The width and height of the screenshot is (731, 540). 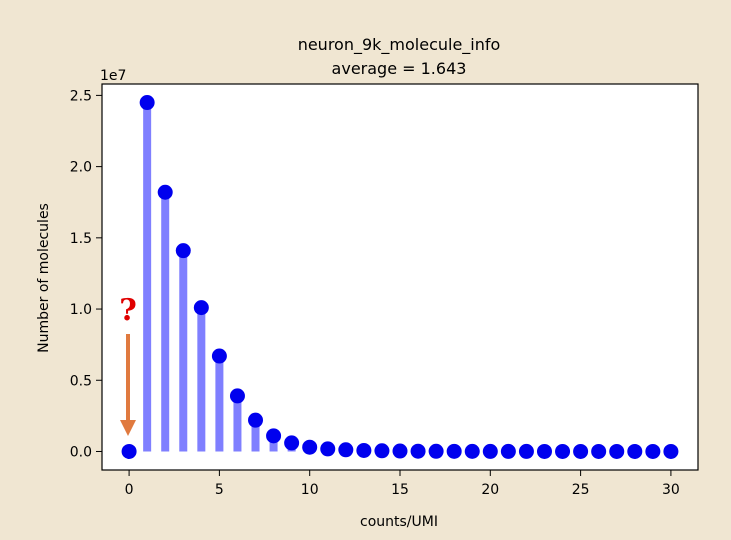 I want to click on x-tick-label: 25, so click(x=581, y=490).